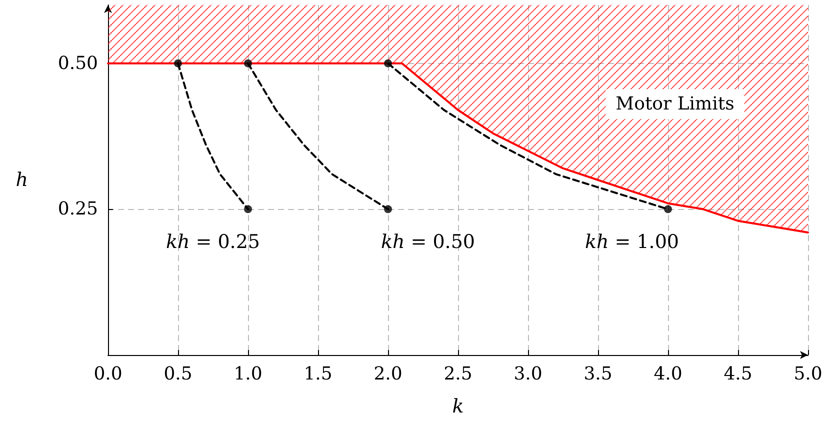 The height and width of the screenshot is (432, 827). Describe the element at coordinates (808, 374) in the screenshot. I see `x-tick-label: 5.0` at that location.